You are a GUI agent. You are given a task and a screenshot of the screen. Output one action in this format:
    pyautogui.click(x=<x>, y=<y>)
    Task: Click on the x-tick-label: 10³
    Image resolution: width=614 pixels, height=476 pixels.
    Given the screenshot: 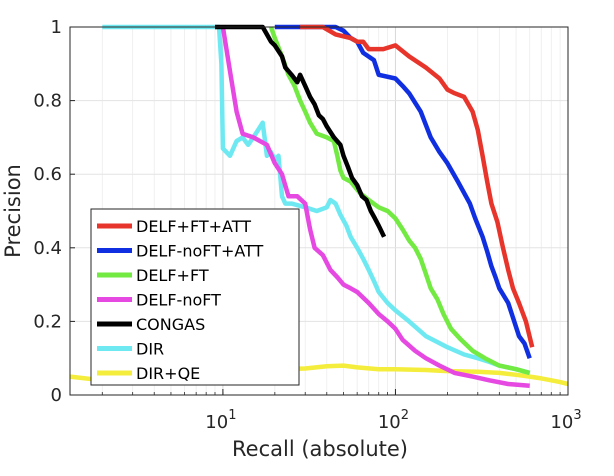 What is the action you would take?
    pyautogui.click(x=565, y=420)
    